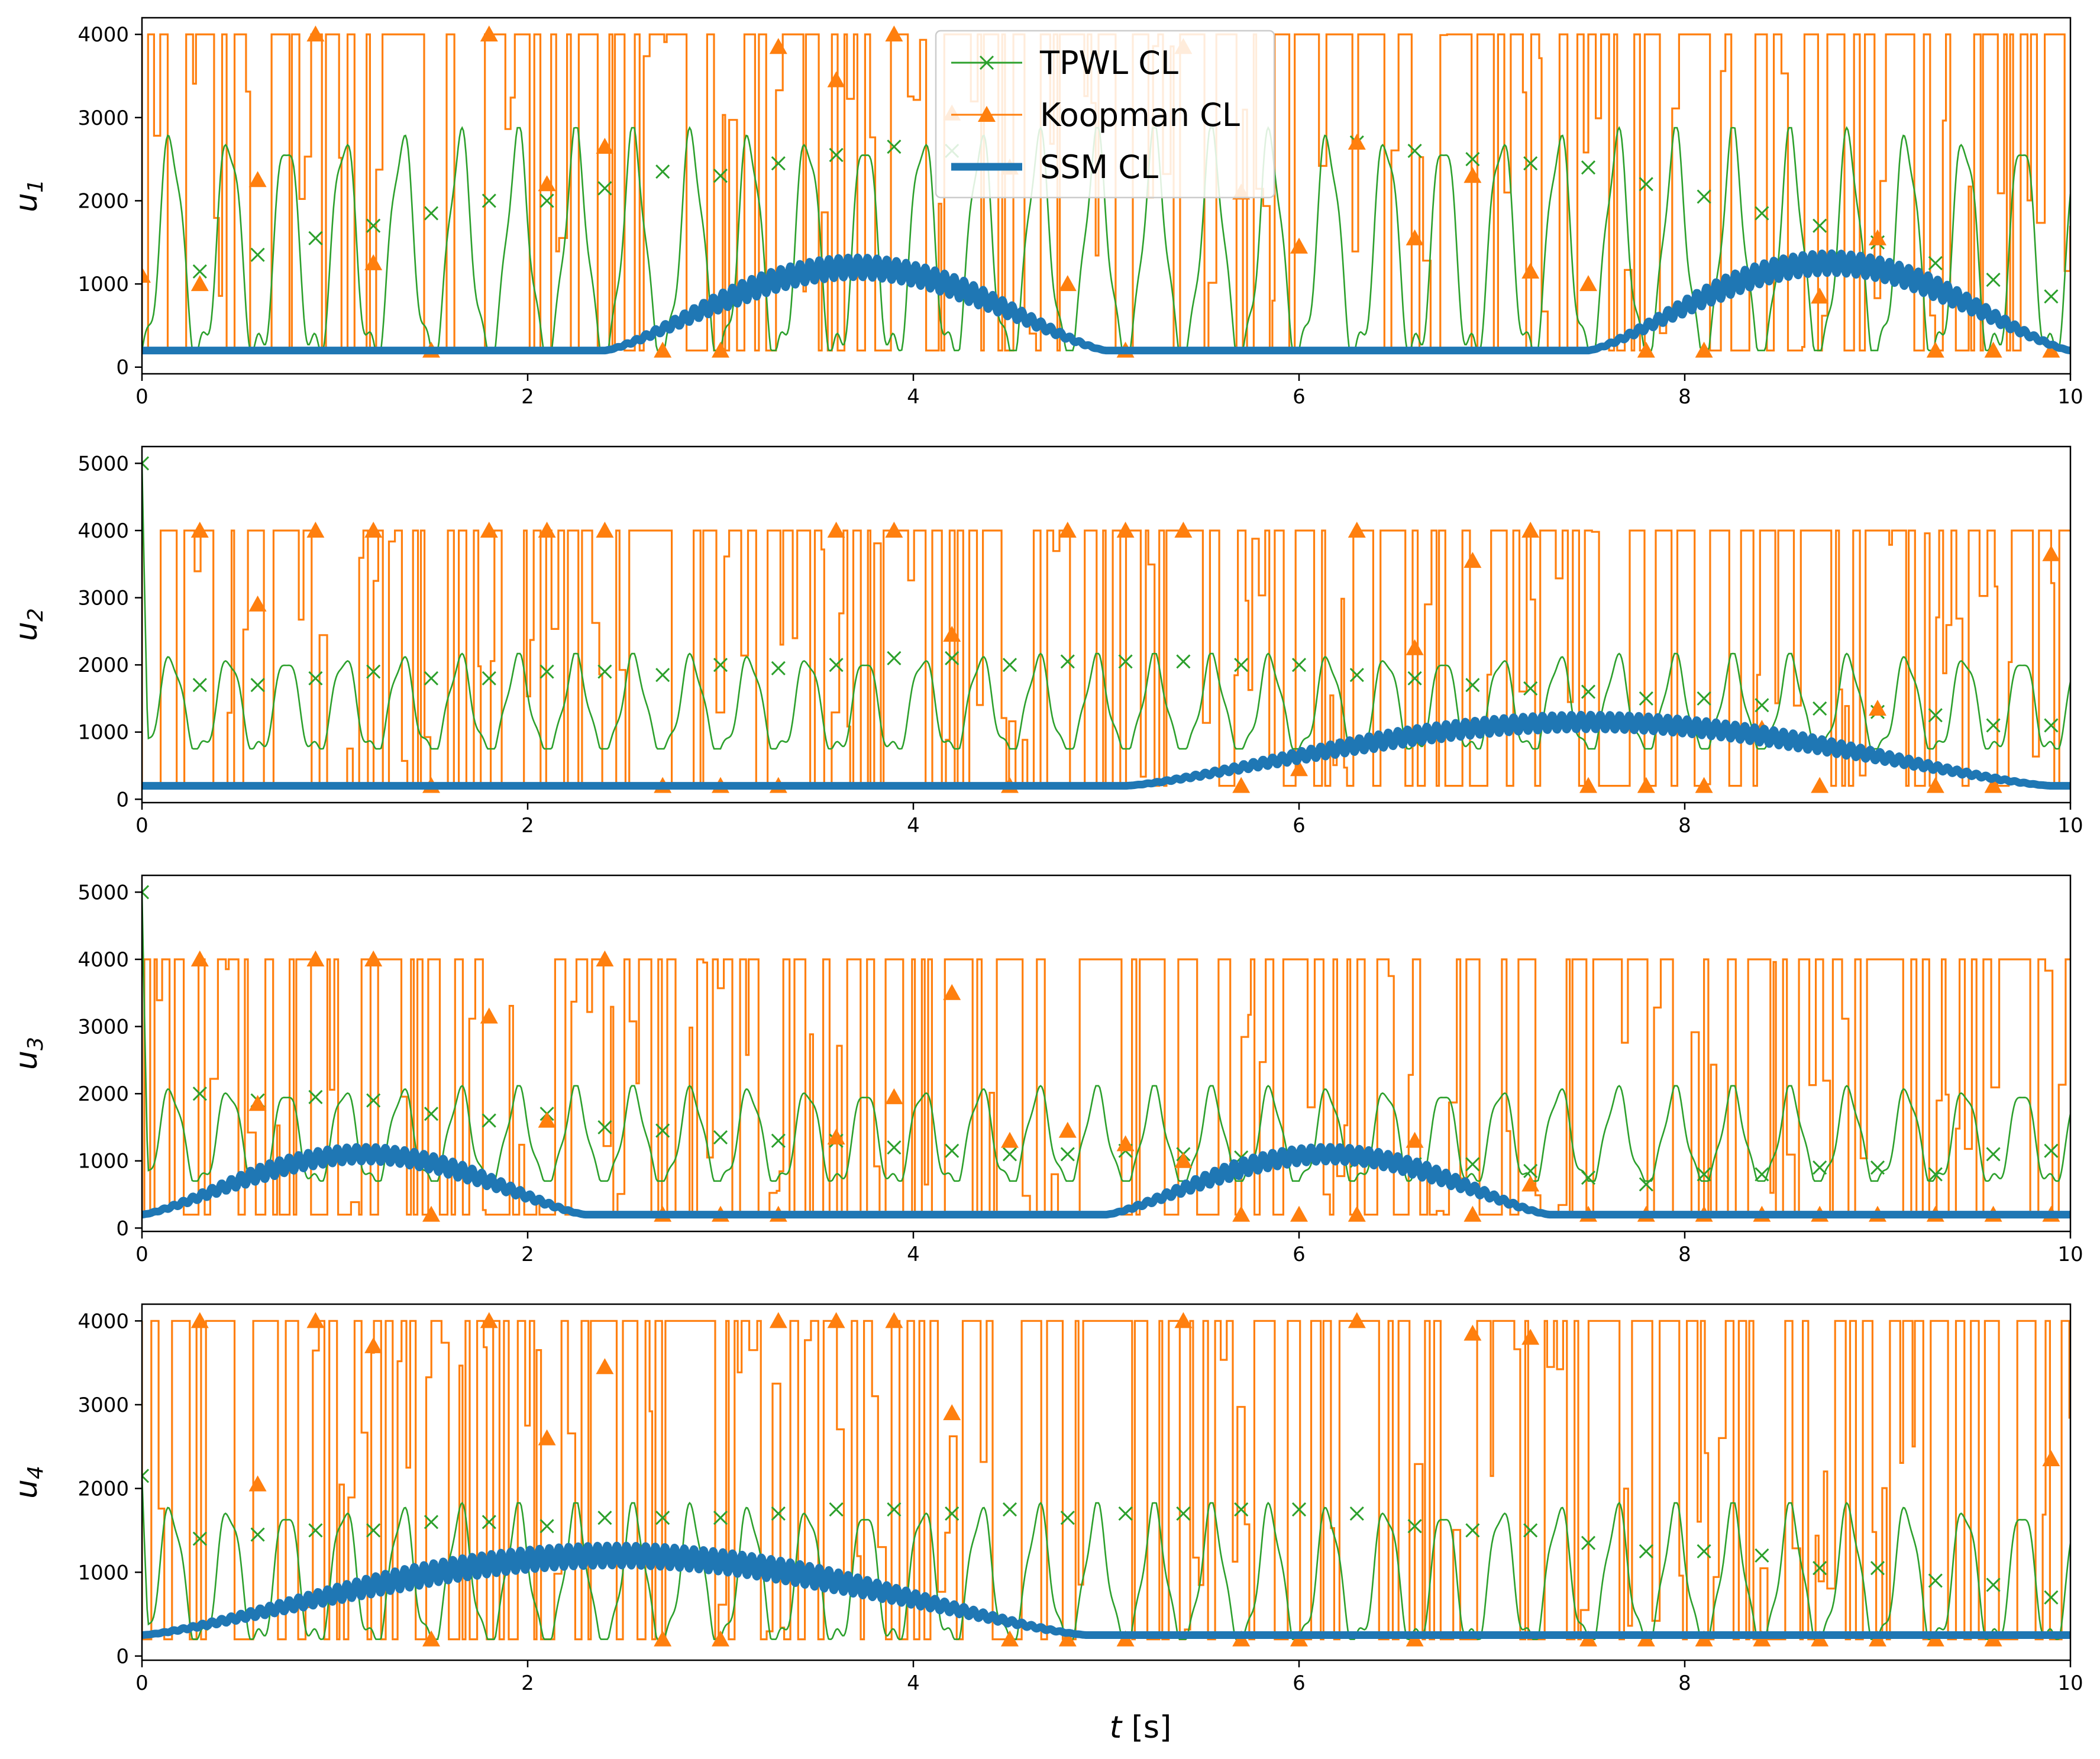  What do you see at coordinates (1116, 1728) in the screenshot?
I see `x-axis-label-symbol: t` at bounding box center [1116, 1728].